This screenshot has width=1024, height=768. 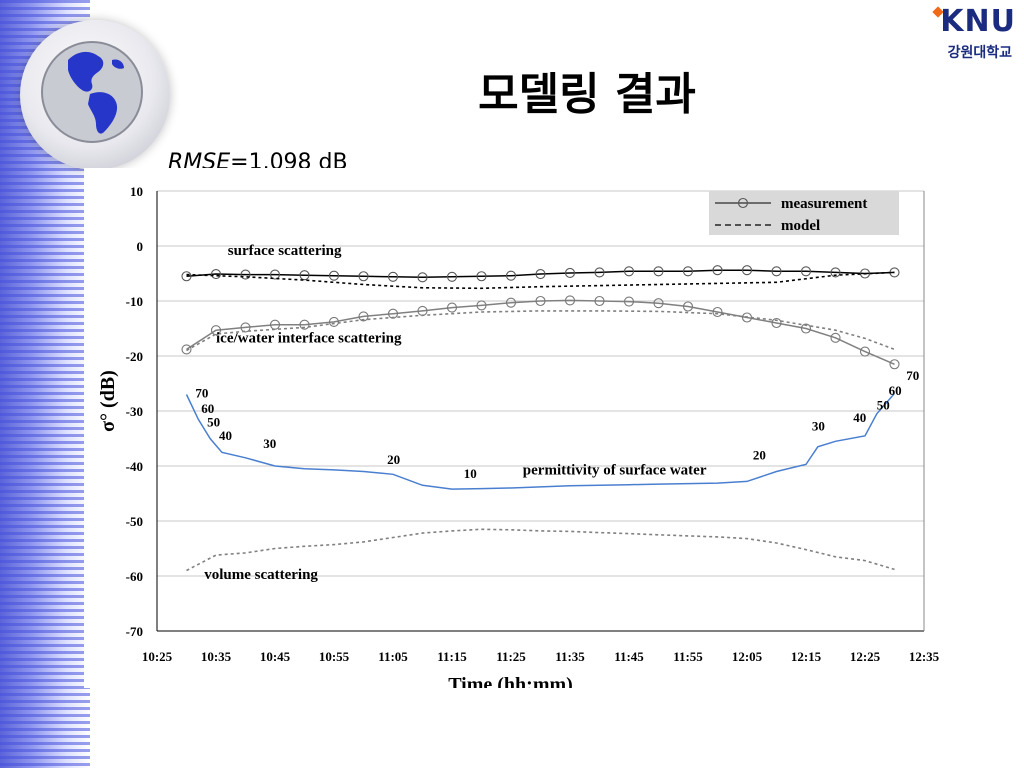 What do you see at coordinates (157, 656) in the screenshot?
I see `x-tick-label: 10:25` at bounding box center [157, 656].